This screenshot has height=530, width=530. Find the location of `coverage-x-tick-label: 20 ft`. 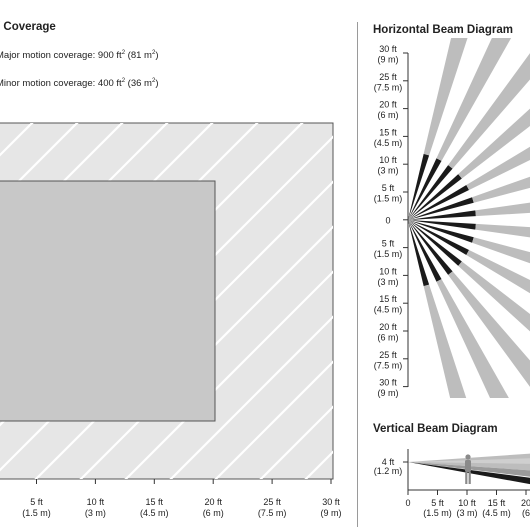

coverage-x-tick-label: 20 ft is located at coordinates (213, 502).